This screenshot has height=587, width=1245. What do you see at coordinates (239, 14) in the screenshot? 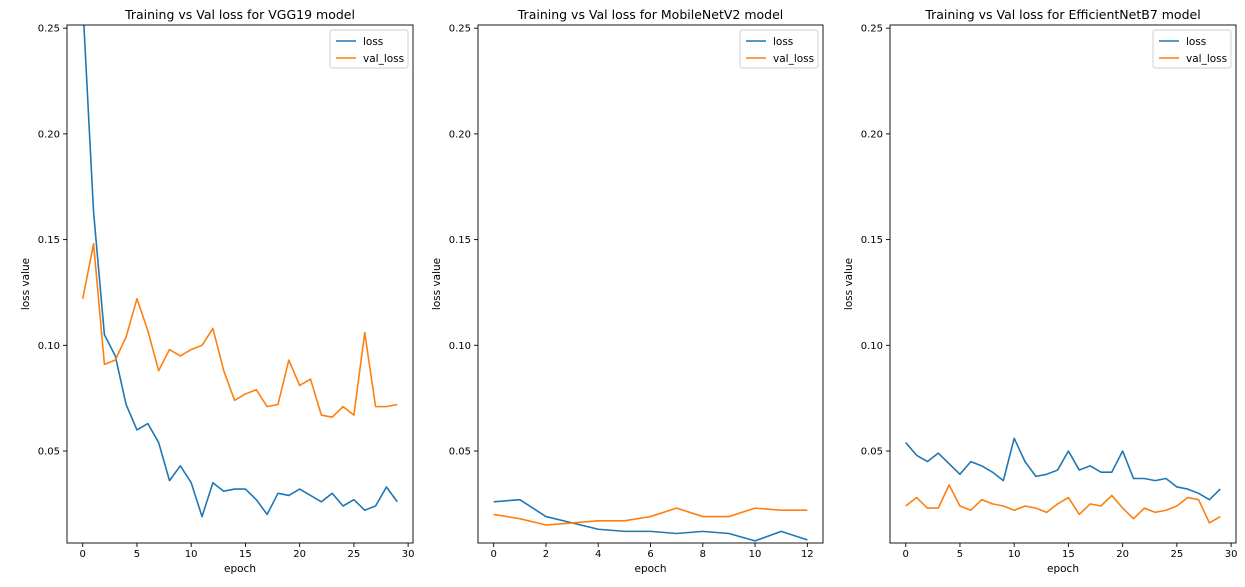
I see `chart-title: Training vs Val loss for VGG19 model` at bounding box center [239, 14].